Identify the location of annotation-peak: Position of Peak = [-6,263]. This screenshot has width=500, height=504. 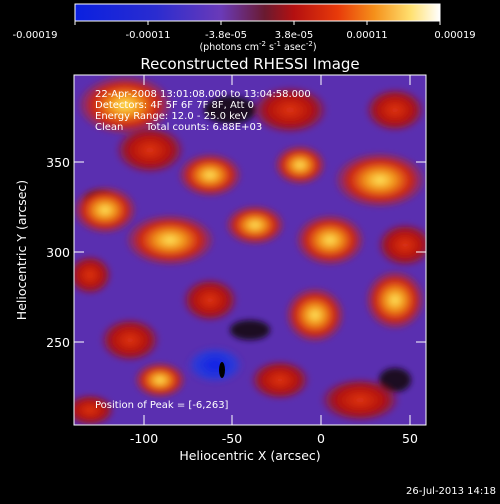
(162, 405).